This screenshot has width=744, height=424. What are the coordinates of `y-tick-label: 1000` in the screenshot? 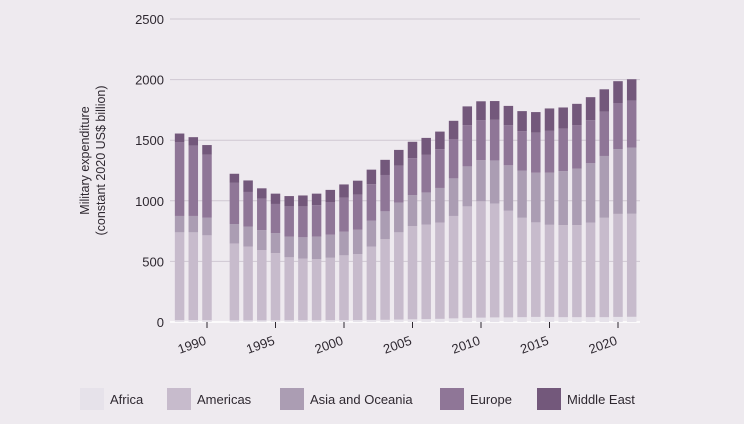 It's located at (149, 201).